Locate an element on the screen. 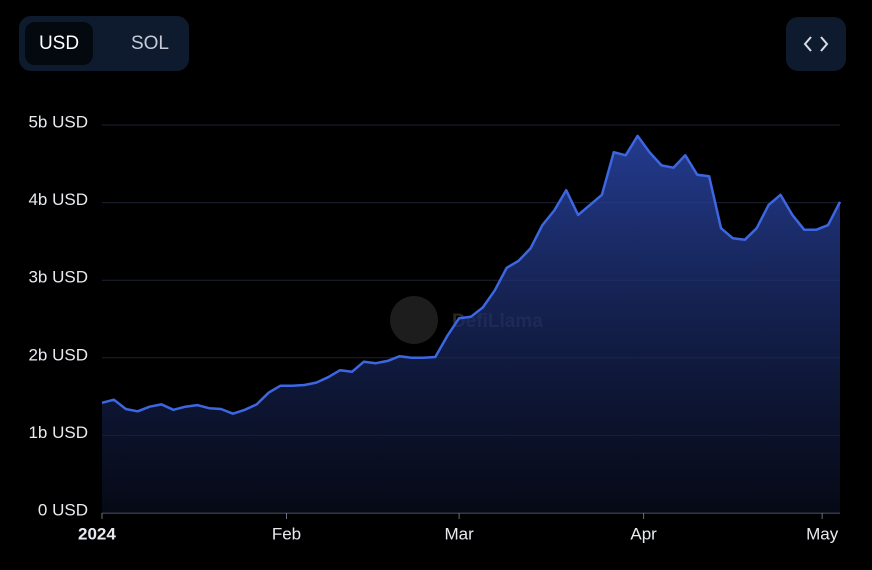 Image resolution: width=872 pixels, height=570 pixels. embed-bg is located at coordinates (816, 44).